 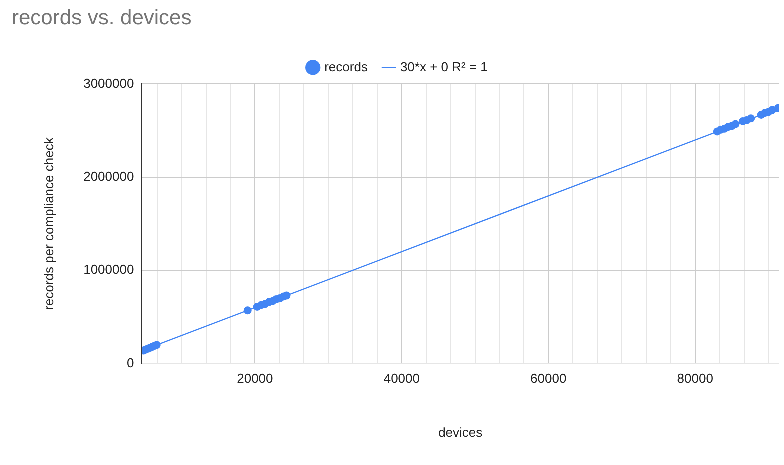 What do you see at coordinates (102, 18) in the screenshot?
I see `chart-title: records vs. devices` at bounding box center [102, 18].